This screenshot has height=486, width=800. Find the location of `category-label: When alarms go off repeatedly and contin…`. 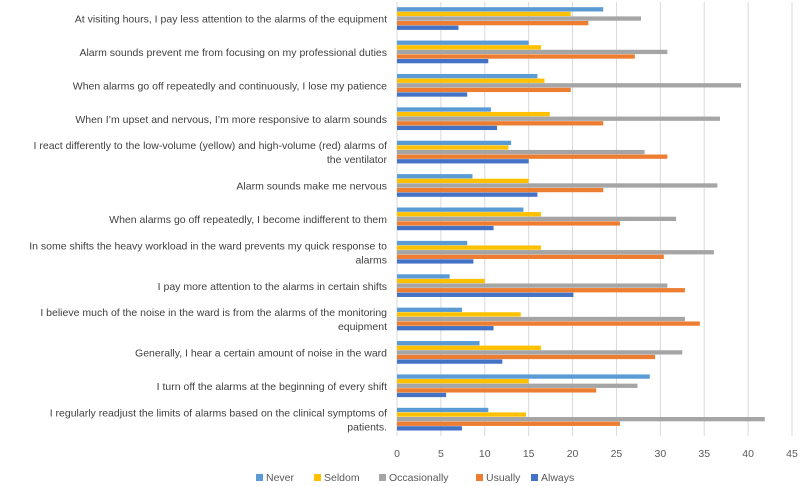

category-label: When alarms go off repeatedly and contin… is located at coordinates (230, 86).